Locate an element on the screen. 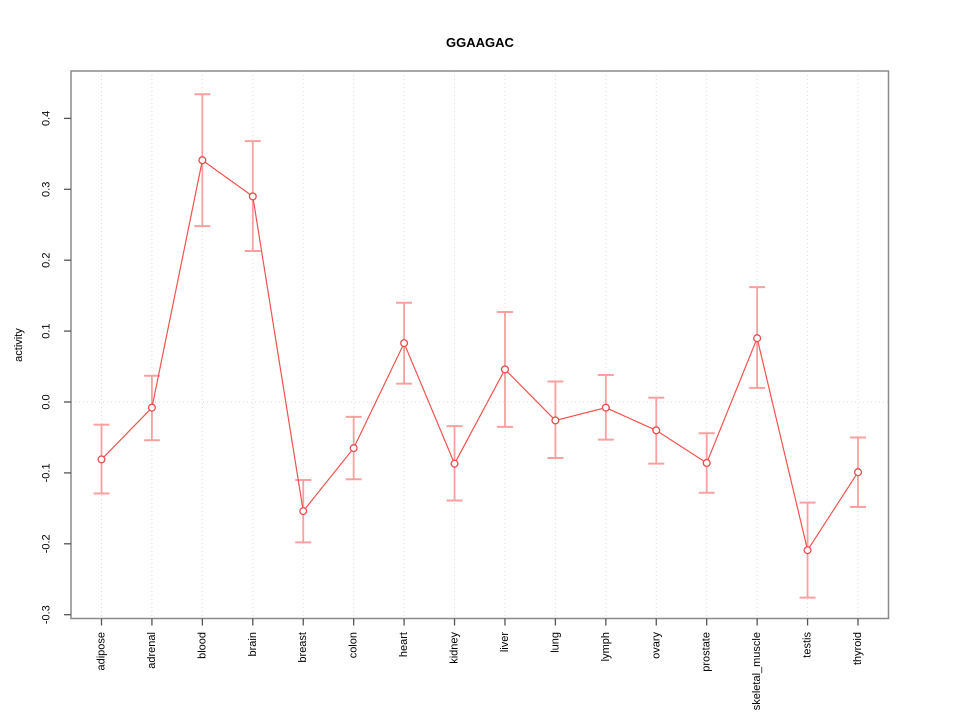 The width and height of the screenshot is (960, 720). x-tick-label: adipose is located at coordinates (102, 651).